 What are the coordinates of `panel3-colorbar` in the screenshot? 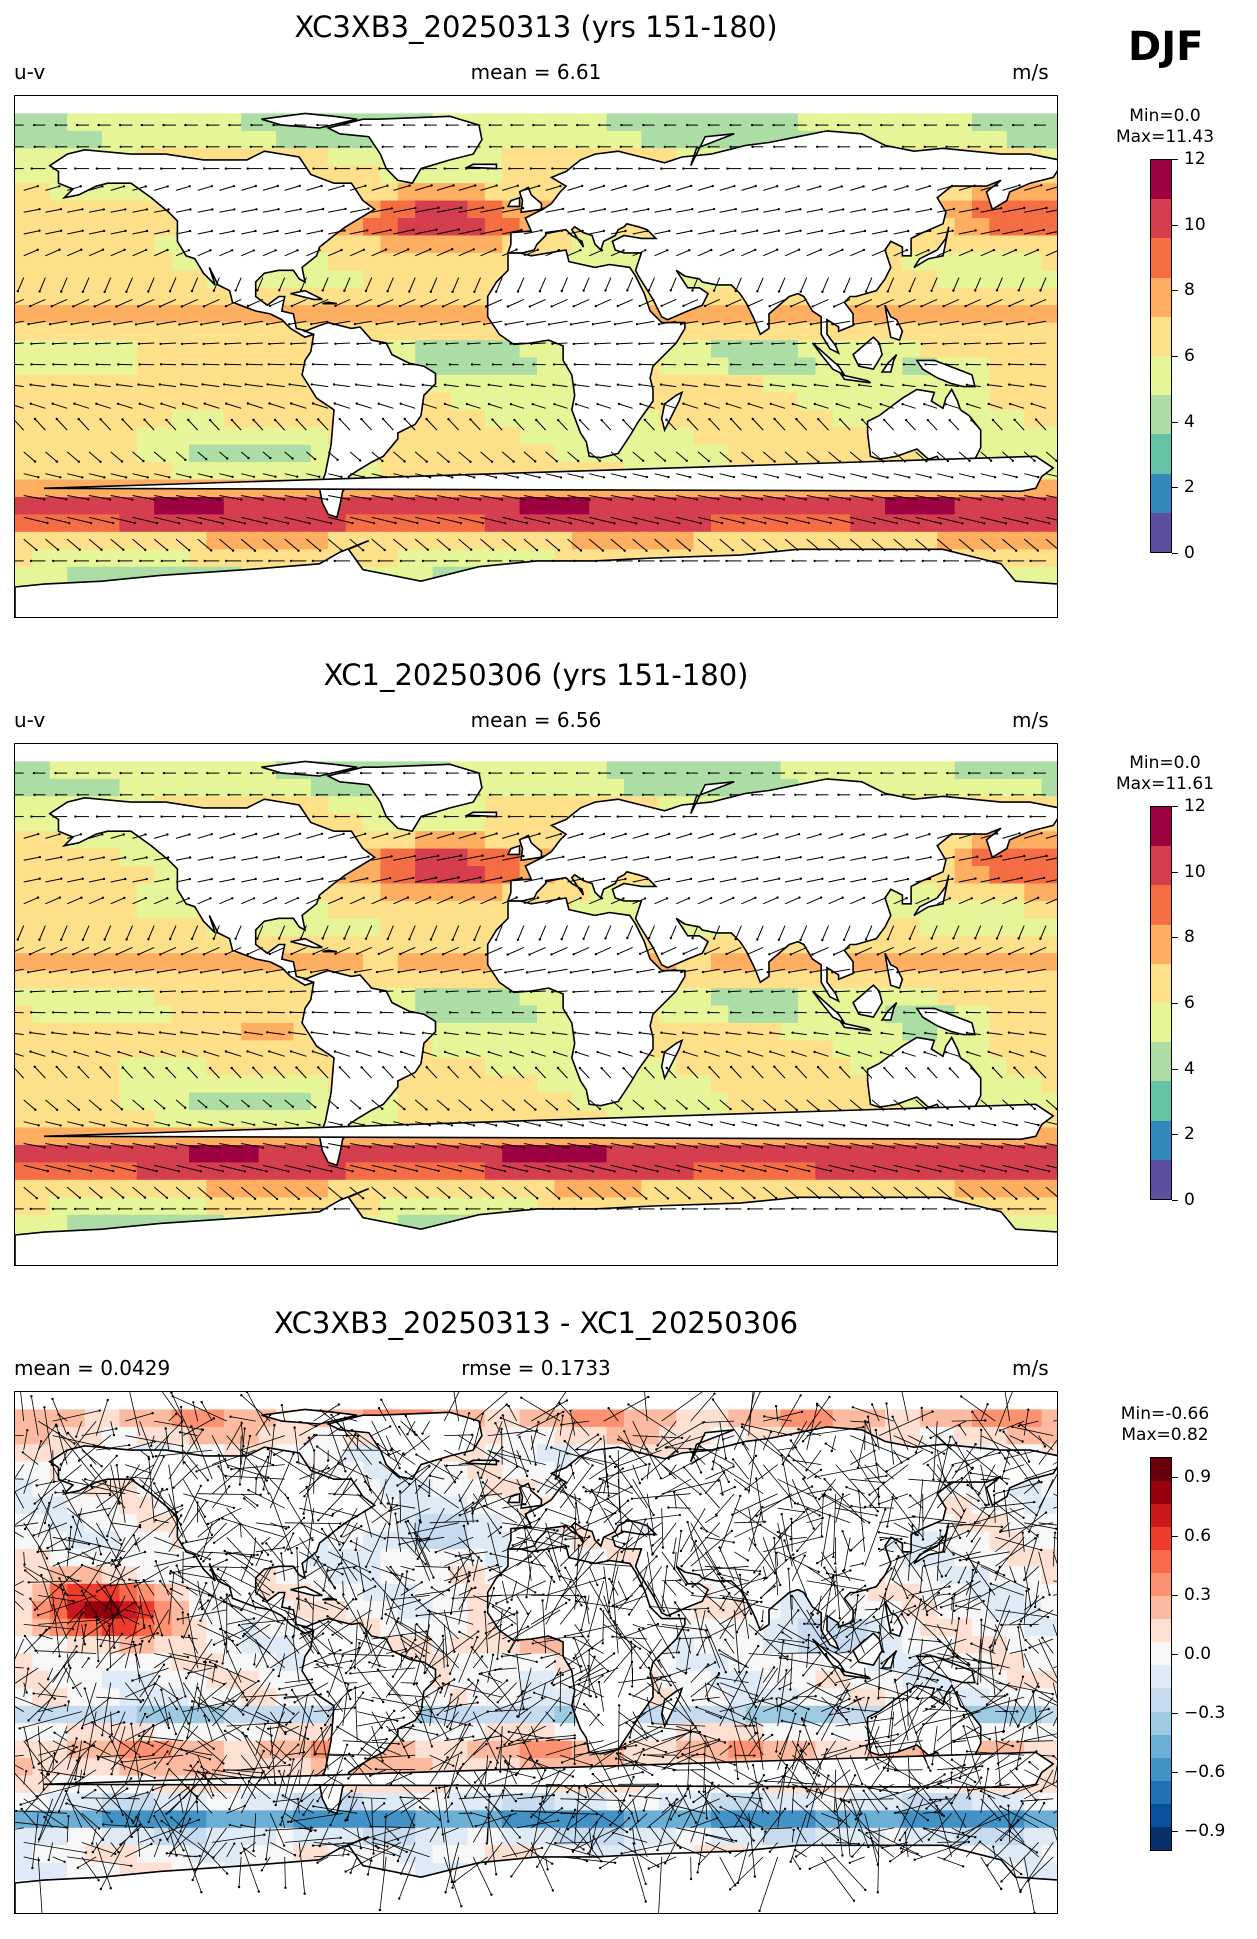 It's located at (1161, 1654).